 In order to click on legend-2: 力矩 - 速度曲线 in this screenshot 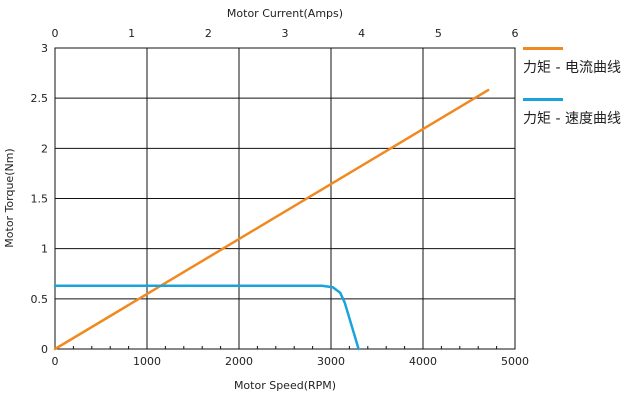, I will do `click(579, 112)`.